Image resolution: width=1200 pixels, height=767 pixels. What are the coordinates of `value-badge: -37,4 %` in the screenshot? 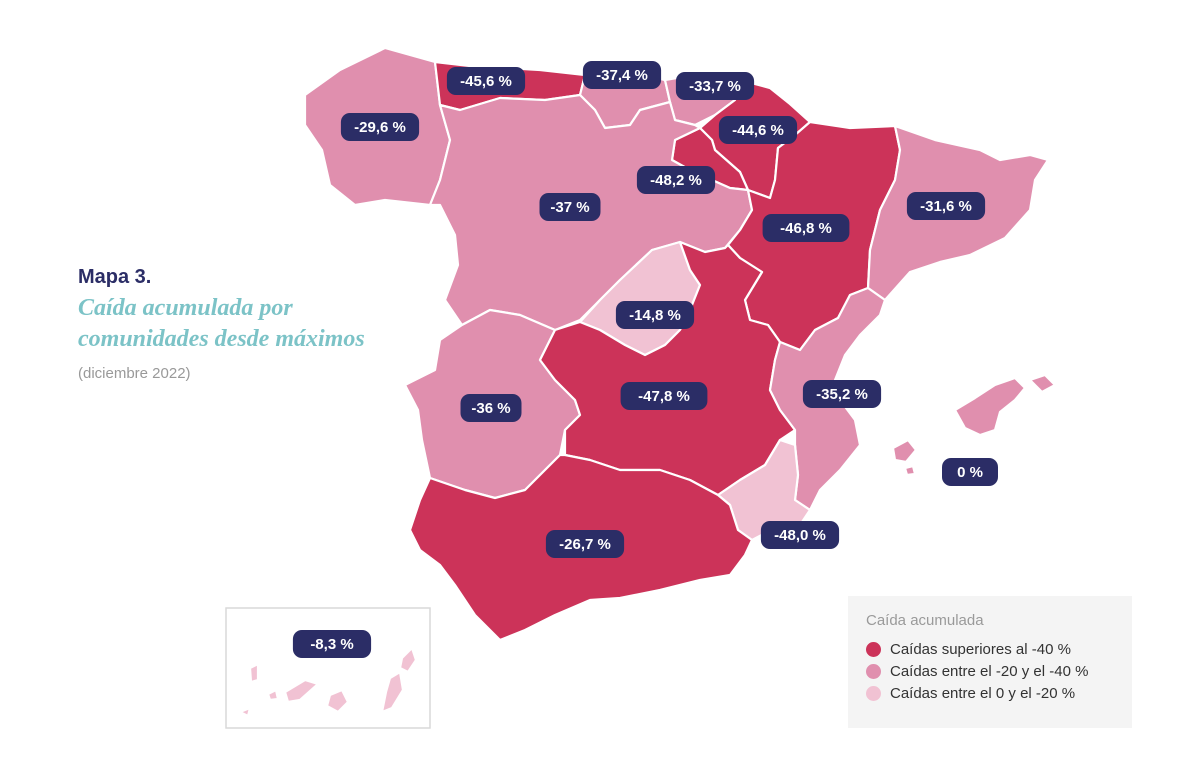 It's located at (622, 75).